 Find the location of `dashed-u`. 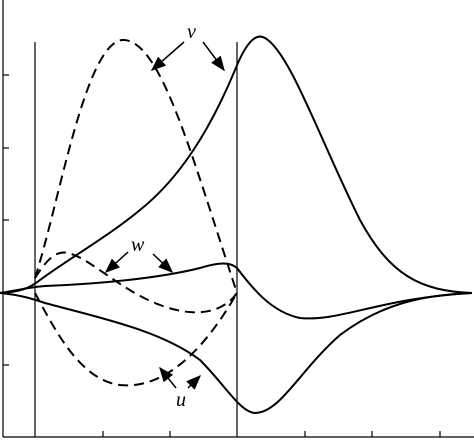

dashed-u is located at coordinates (136, 339).